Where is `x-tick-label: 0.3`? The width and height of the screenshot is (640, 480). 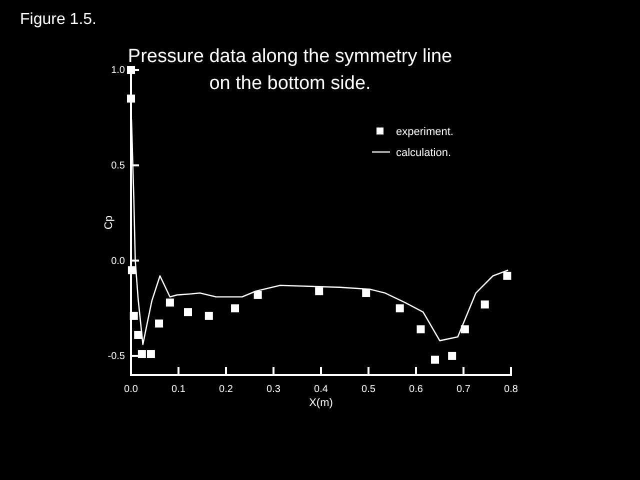 x-tick-label: 0.3 is located at coordinates (273, 390).